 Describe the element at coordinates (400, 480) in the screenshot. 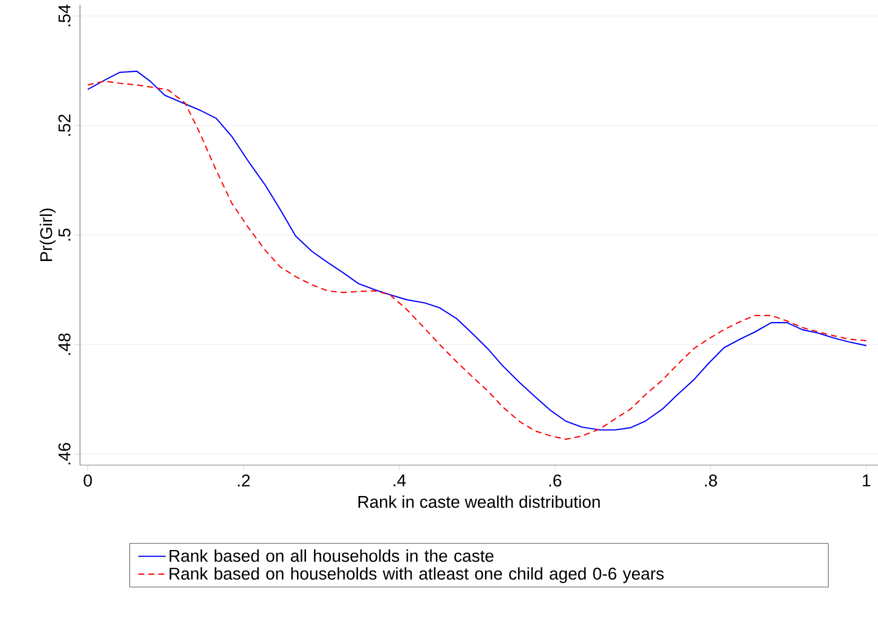

I see `x-tick-label: .4` at that location.